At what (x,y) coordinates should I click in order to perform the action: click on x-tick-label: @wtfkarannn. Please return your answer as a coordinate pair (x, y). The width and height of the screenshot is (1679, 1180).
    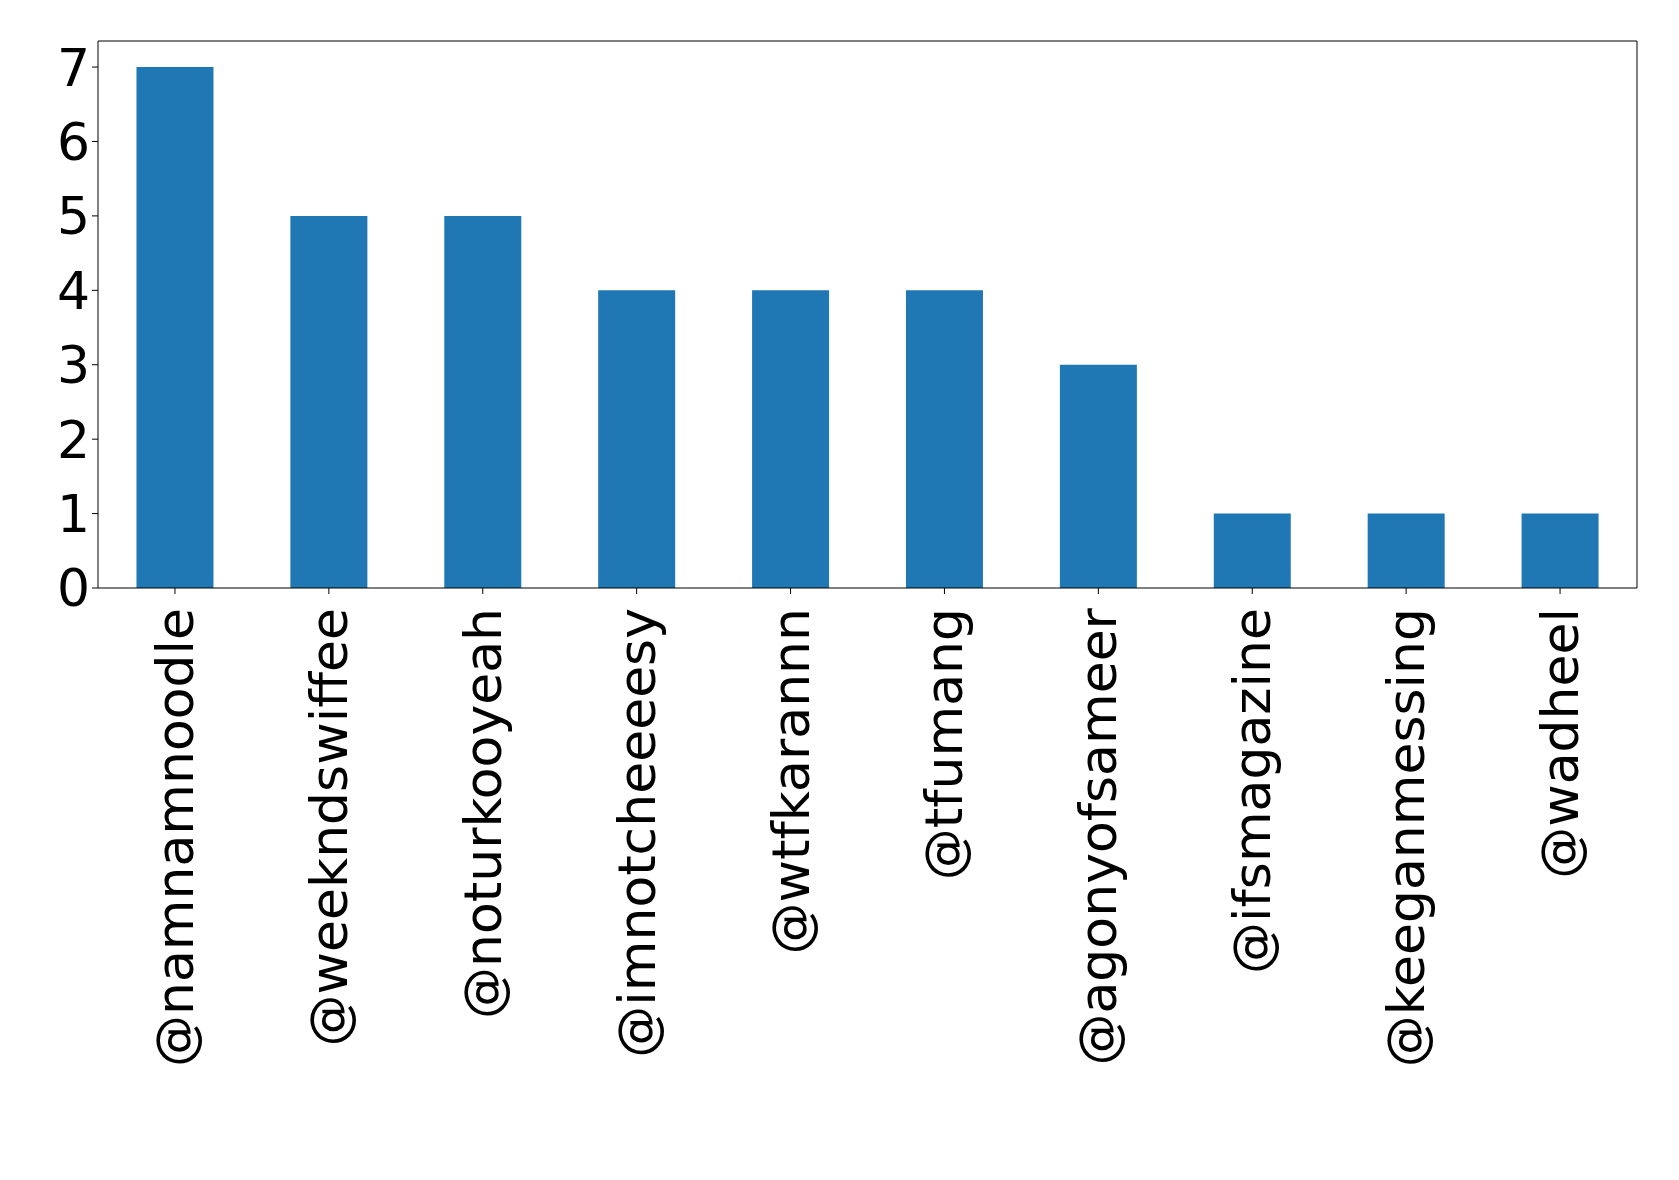
    Looking at the image, I should click on (790, 781).